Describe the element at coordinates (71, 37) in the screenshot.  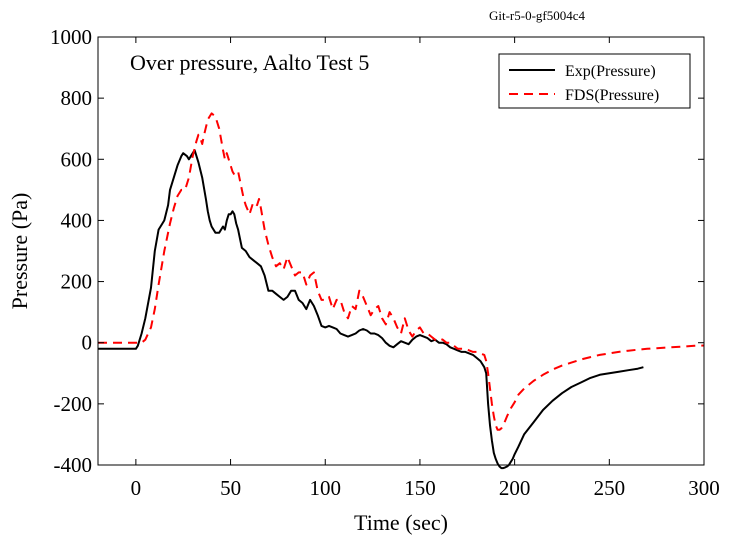
I see `y-tick-label: 1000` at that location.